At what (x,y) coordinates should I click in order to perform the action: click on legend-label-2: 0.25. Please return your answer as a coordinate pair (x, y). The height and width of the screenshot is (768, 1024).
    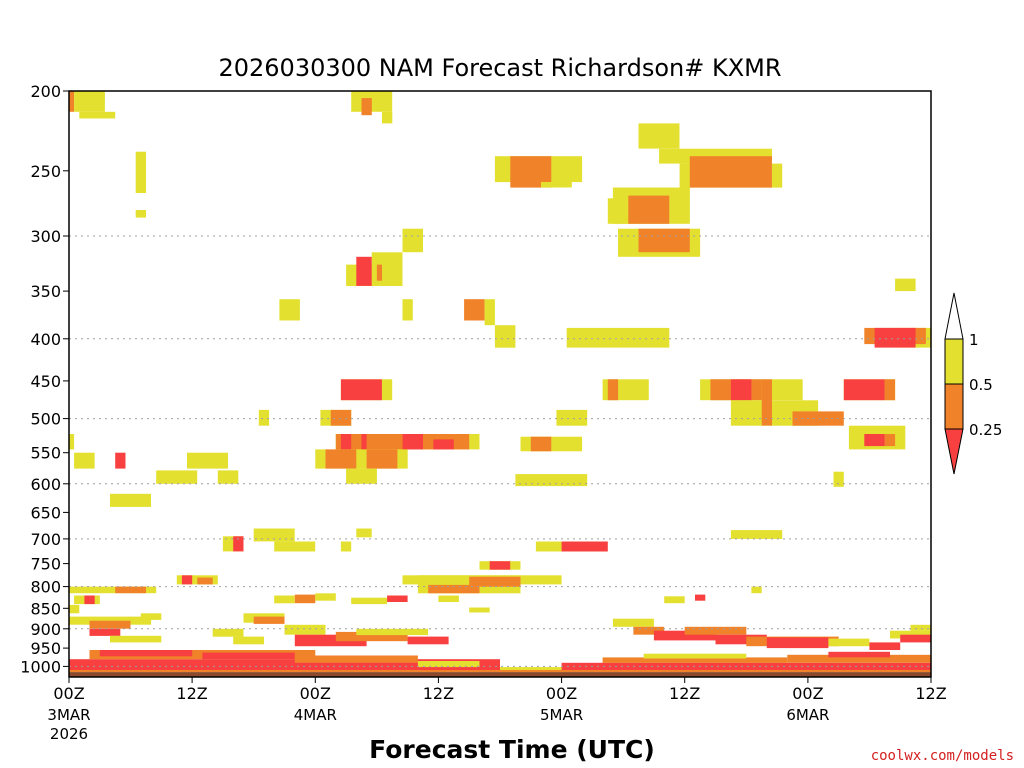
    Looking at the image, I should click on (985, 430).